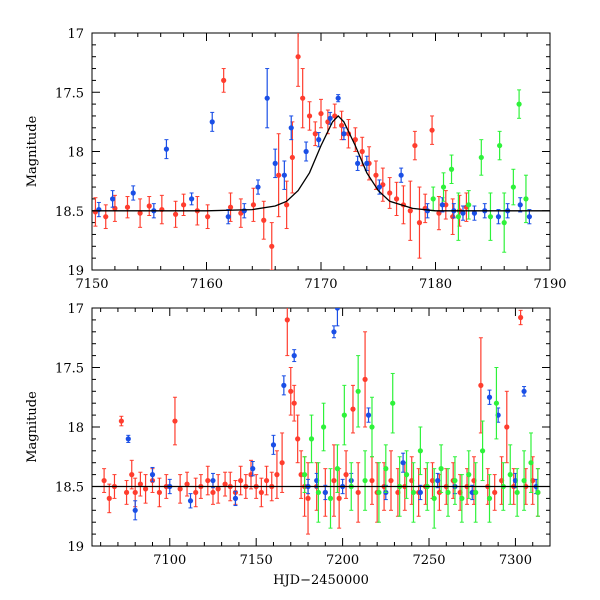 The width and height of the screenshot is (600, 600). What do you see at coordinates (75, 547) in the screenshot?
I see `y-tick-label: 19` at bounding box center [75, 547].